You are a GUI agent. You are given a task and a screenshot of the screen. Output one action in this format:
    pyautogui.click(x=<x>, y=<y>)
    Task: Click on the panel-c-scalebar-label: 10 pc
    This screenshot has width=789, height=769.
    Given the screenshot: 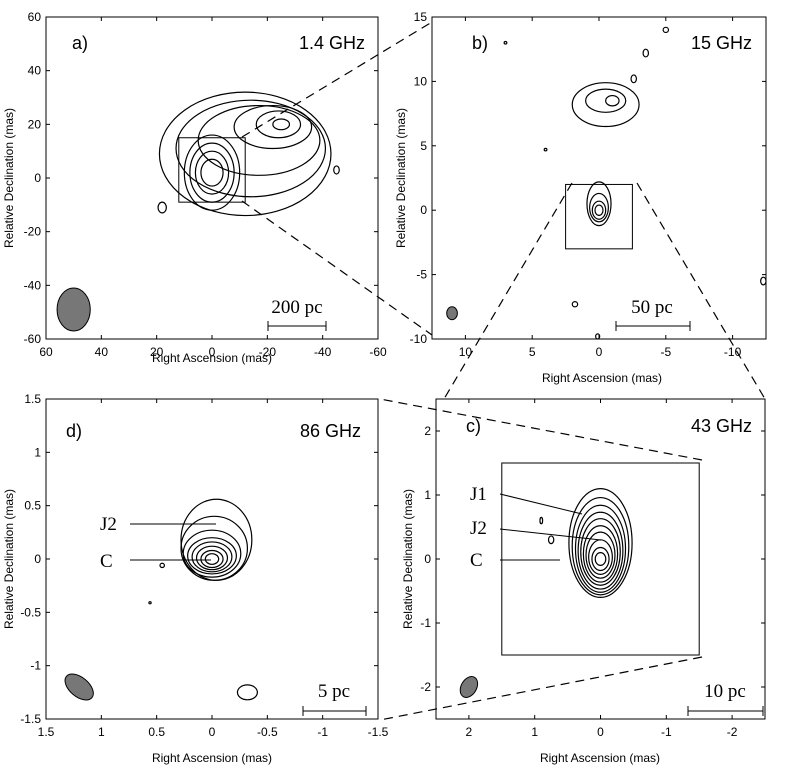 What is the action you would take?
    pyautogui.click(x=725, y=691)
    